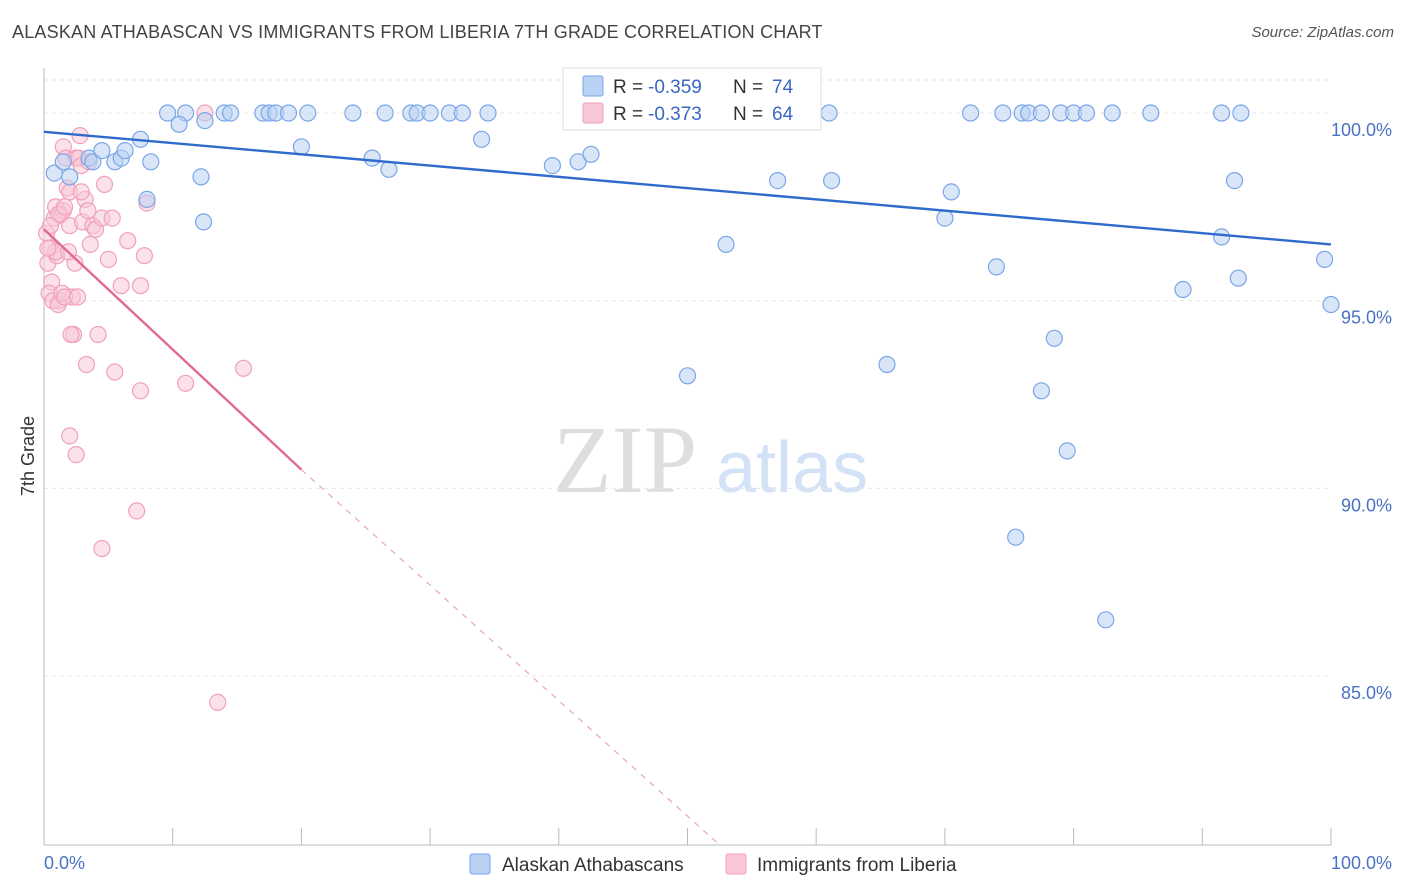  What do you see at coordinates (748, 114) in the screenshot?
I see `legend-pink-n-label: N =` at bounding box center [748, 114].